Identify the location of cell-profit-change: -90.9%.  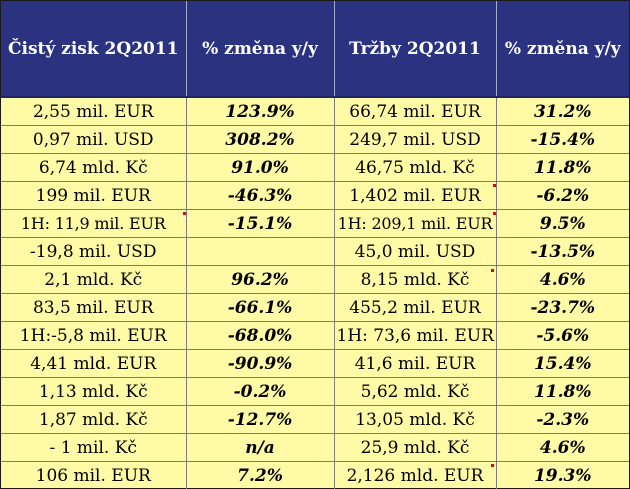
(260, 363).